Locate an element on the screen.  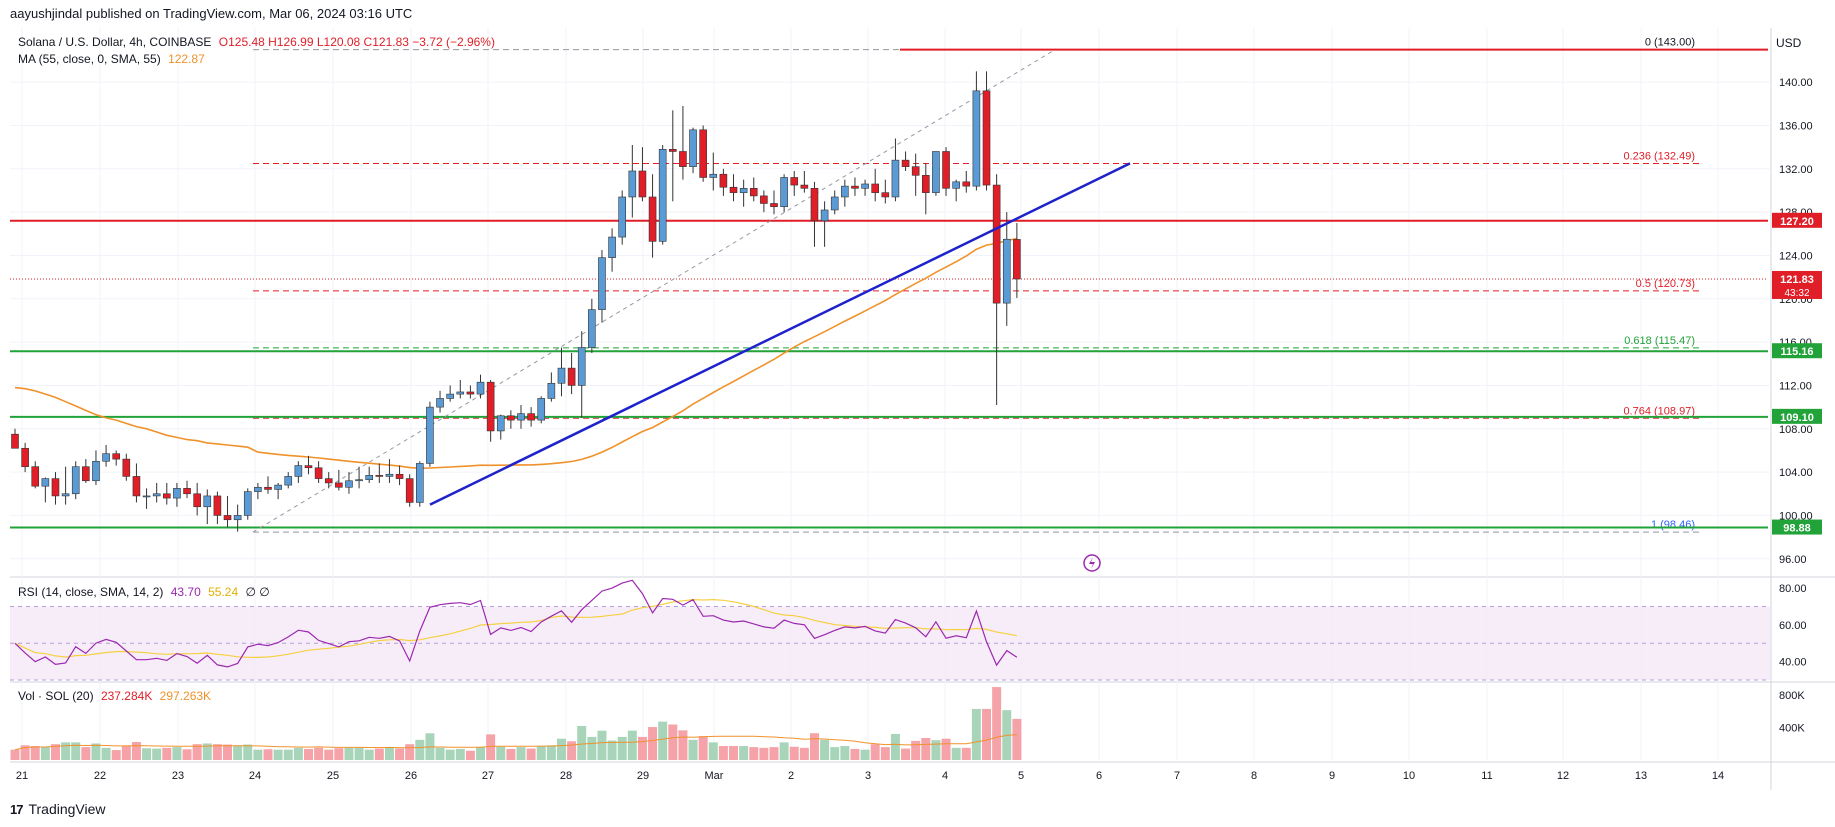
volume-value: 237.284K is located at coordinates (126, 696).